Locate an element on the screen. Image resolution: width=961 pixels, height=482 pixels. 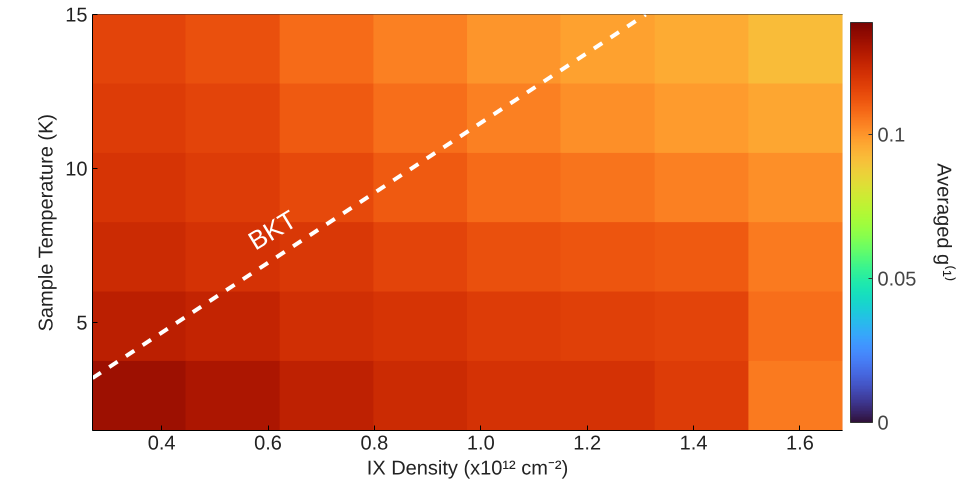
color-bar-label: 0.05 is located at coordinates (897, 279).